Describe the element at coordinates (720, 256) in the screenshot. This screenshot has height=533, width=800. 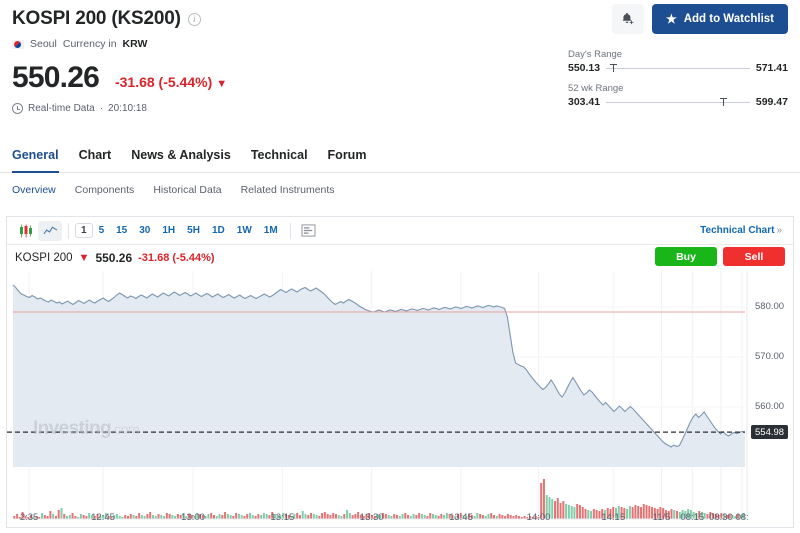
I see `trade-buttons: Buy Sell` at that location.